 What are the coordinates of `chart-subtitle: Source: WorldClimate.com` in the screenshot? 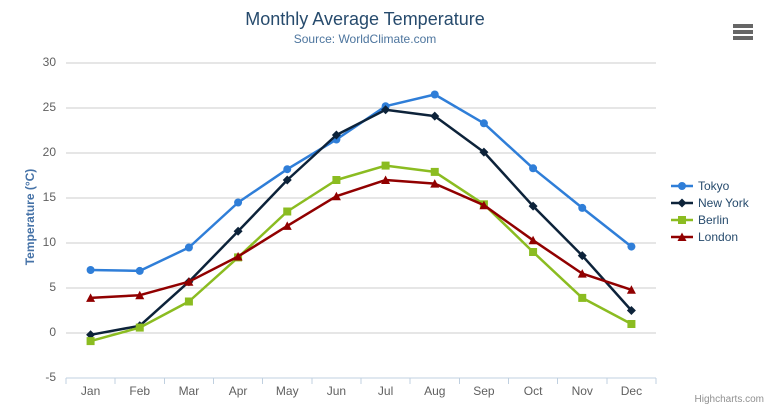 It's located at (365, 39).